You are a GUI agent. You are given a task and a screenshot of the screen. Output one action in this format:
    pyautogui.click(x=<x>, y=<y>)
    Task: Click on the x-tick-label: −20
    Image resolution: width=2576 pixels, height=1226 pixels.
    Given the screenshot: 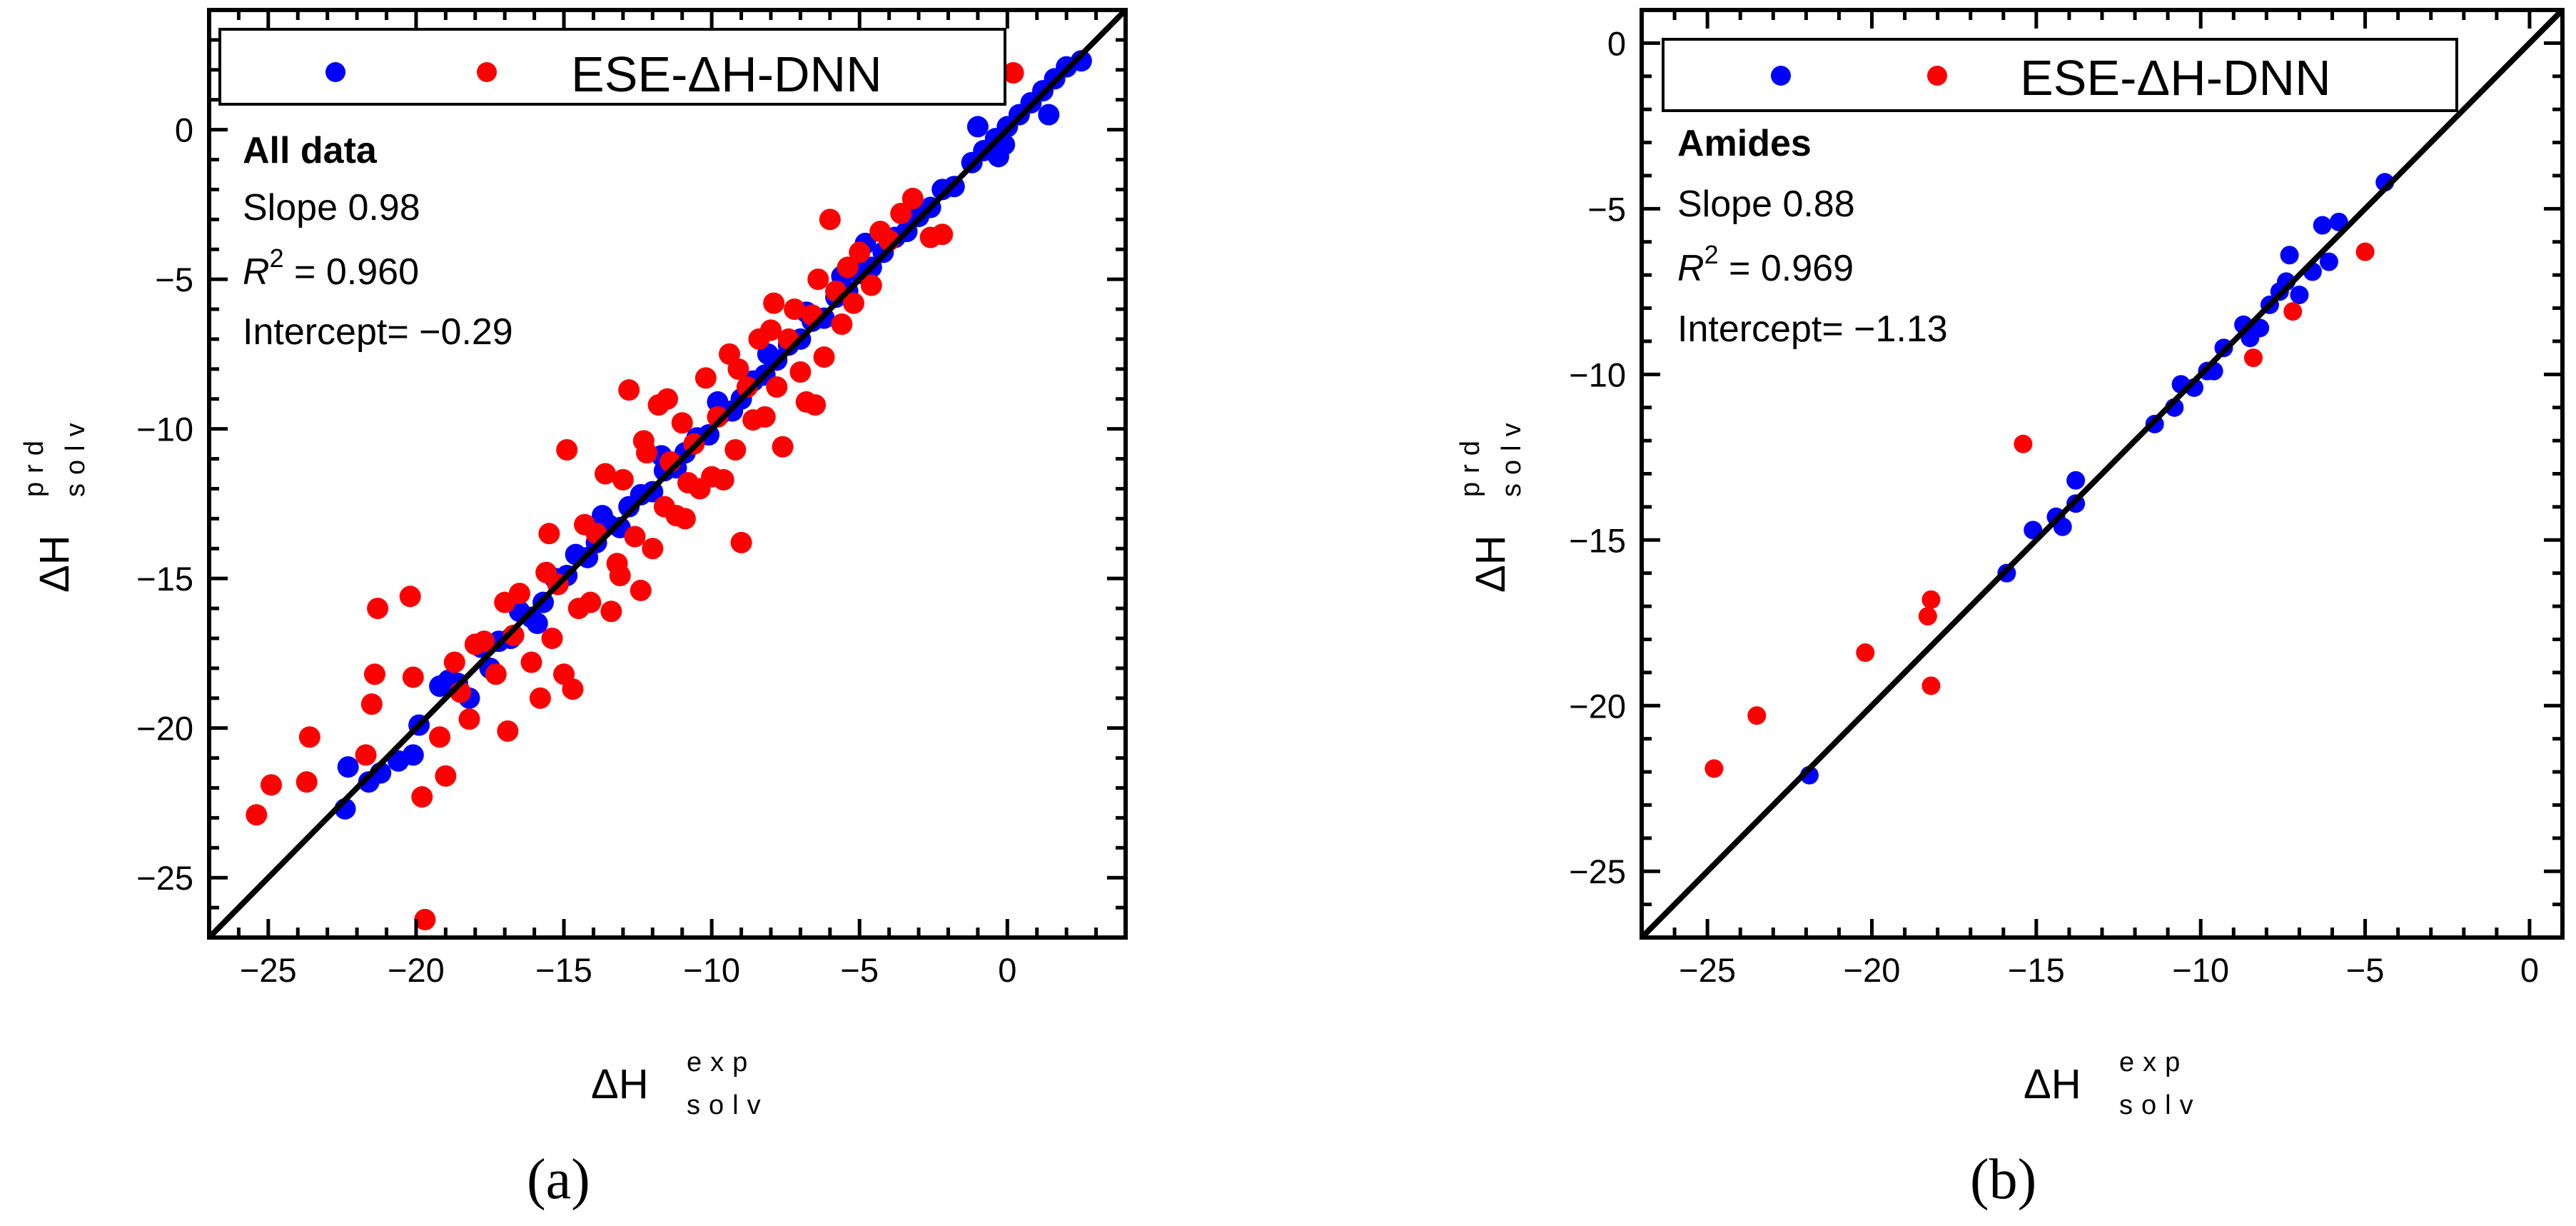 What is the action you would take?
    pyautogui.click(x=416, y=970)
    